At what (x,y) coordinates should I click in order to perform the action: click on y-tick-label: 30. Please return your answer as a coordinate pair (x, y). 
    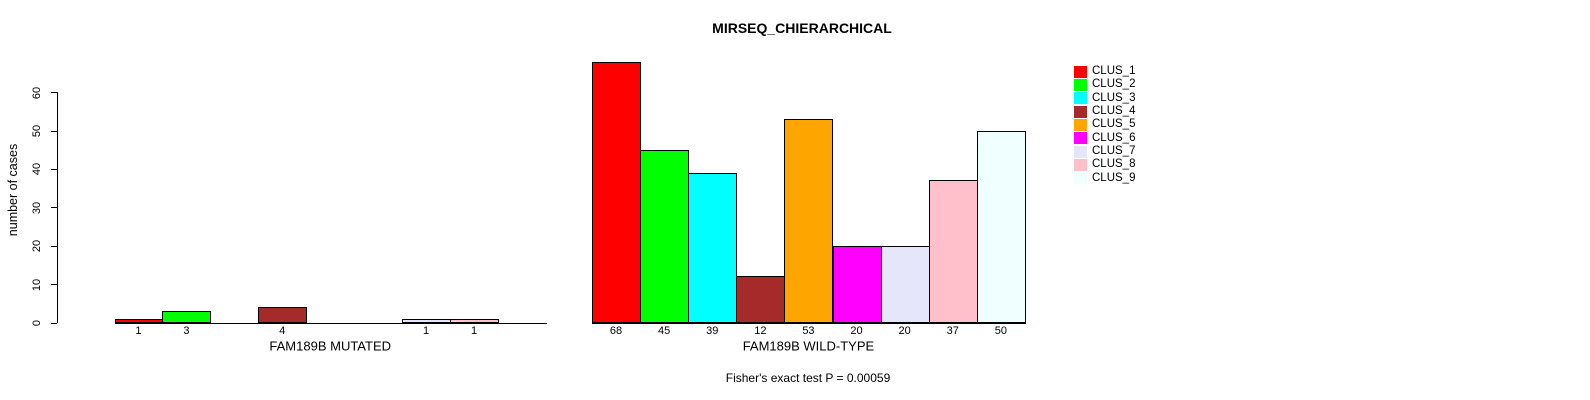
    Looking at the image, I should click on (37, 207).